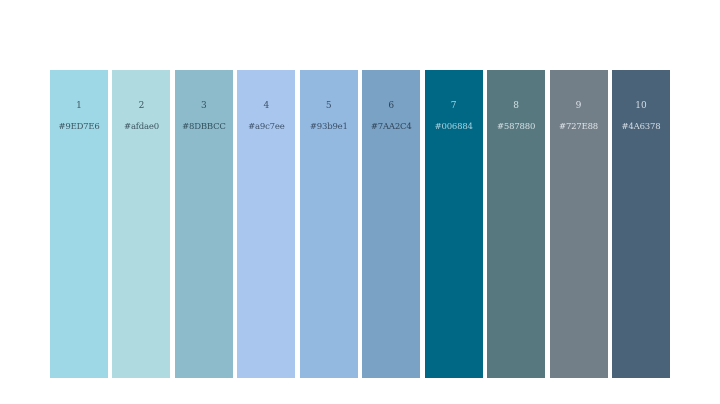  Describe the element at coordinates (453, 106) in the screenshot. I see `swatch-number: 7` at that location.